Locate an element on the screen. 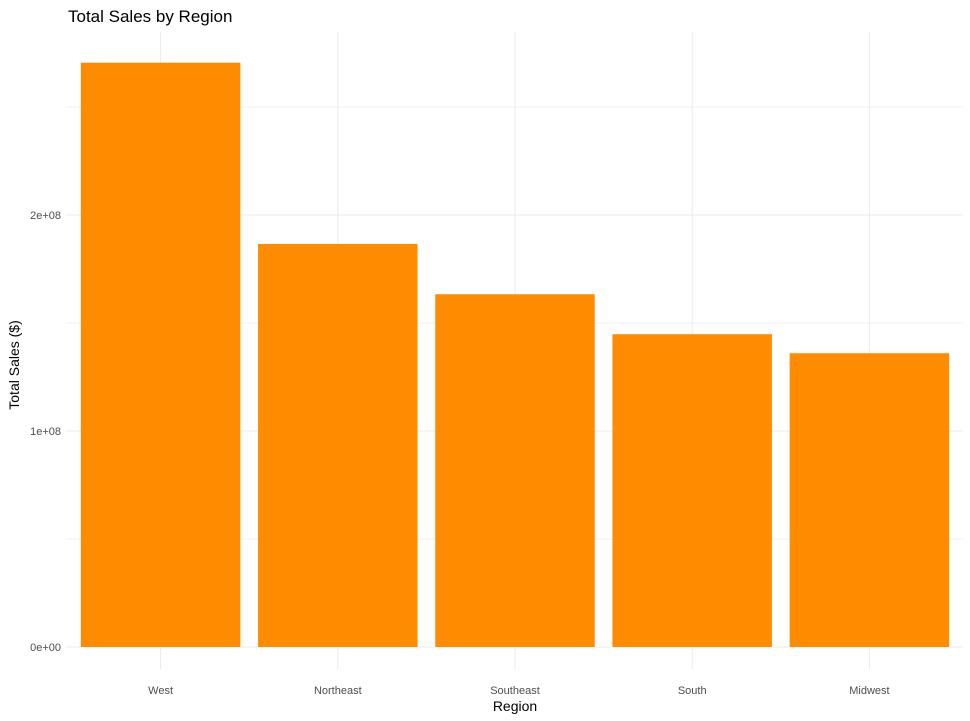 The image size is (970, 721). y-tick-label: 2e+08 is located at coordinates (45, 216).